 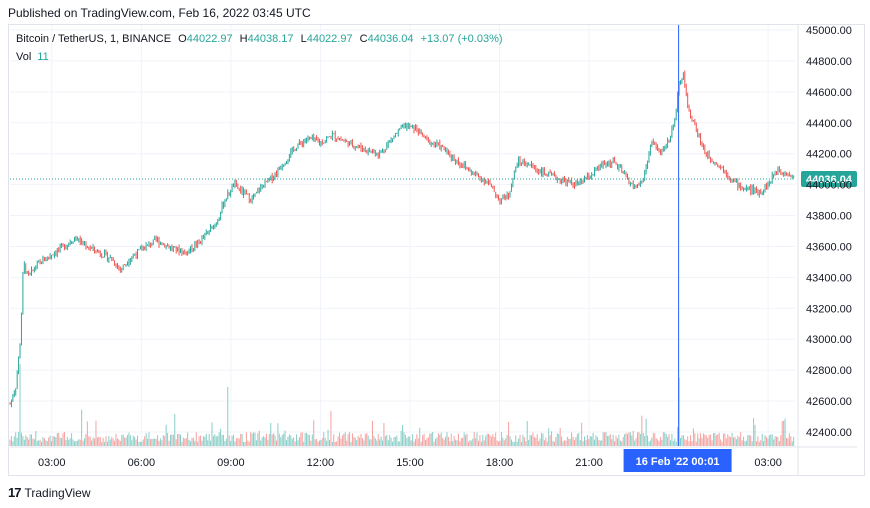 What do you see at coordinates (24, 57) in the screenshot?
I see `volume-label: Vol` at bounding box center [24, 57].